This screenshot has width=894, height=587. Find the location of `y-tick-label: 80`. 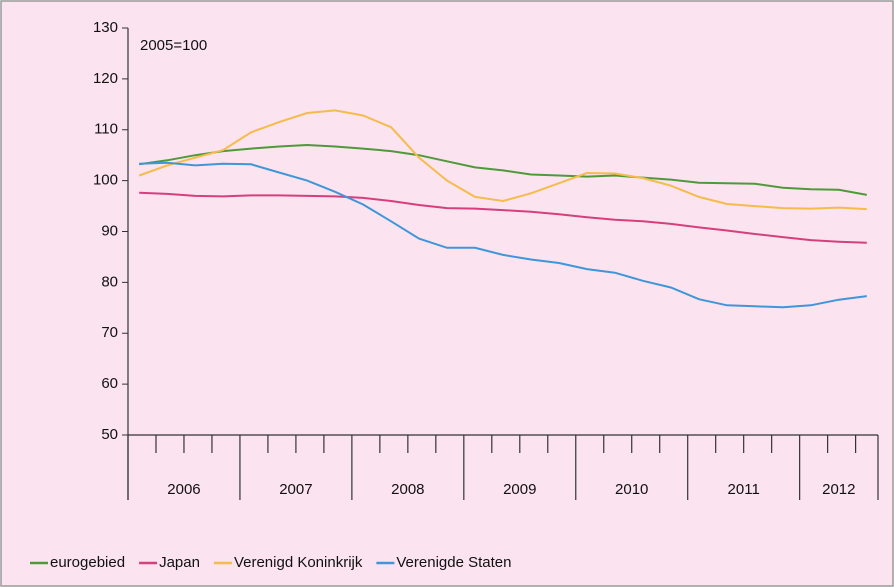

y-tick-label: 80 is located at coordinates (109, 281).